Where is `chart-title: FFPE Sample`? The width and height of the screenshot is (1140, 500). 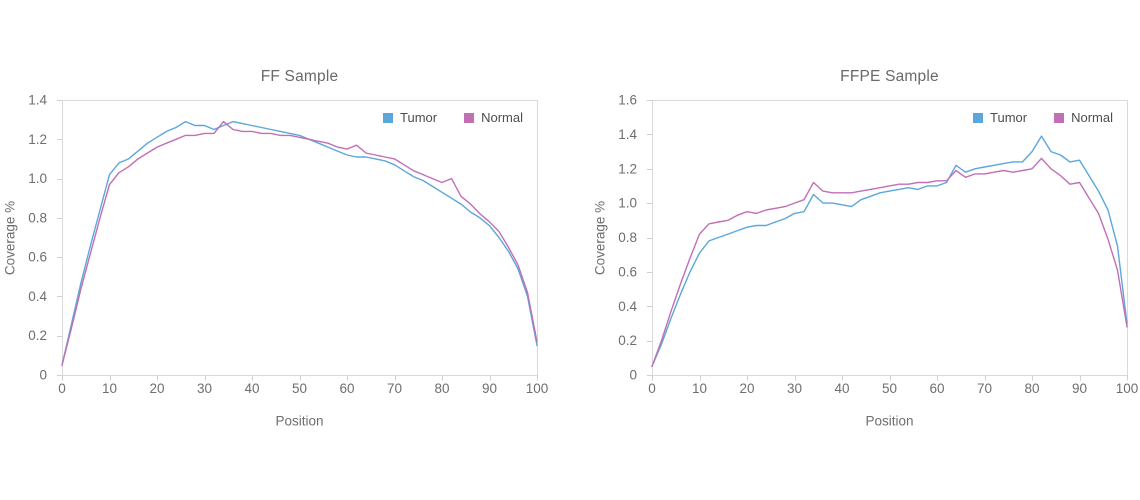 chart-title: FFPE Sample is located at coordinates (889, 76).